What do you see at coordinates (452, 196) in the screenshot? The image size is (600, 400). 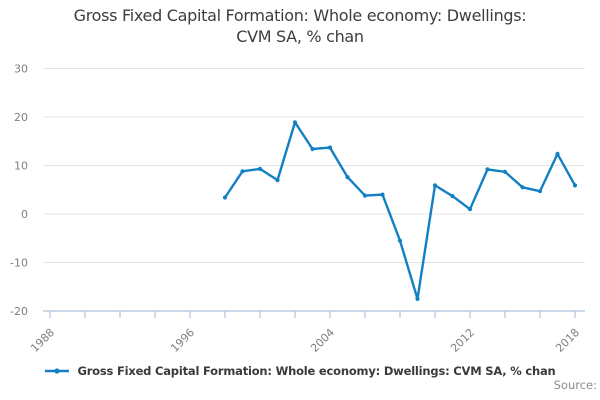 I see `data-point-2011` at bounding box center [452, 196].